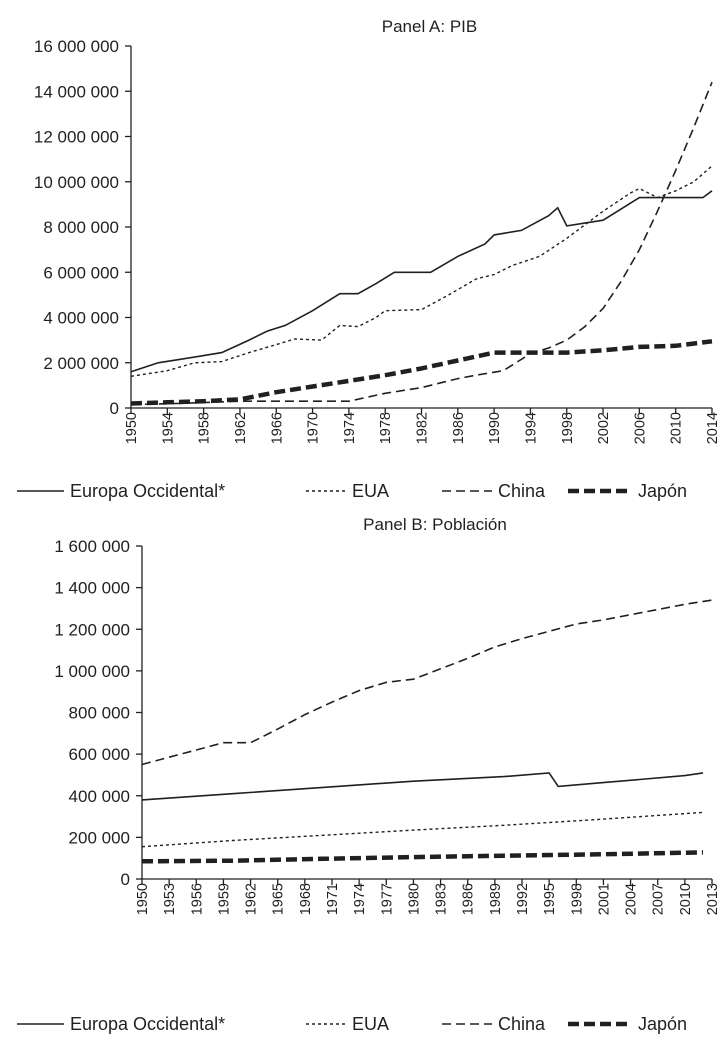 Image resolution: width=723 pixels, height=1050 pixels. Describe the element at coordinates (604, 428) in the screenshot. I see `x-tick-label: 2002` at that location.